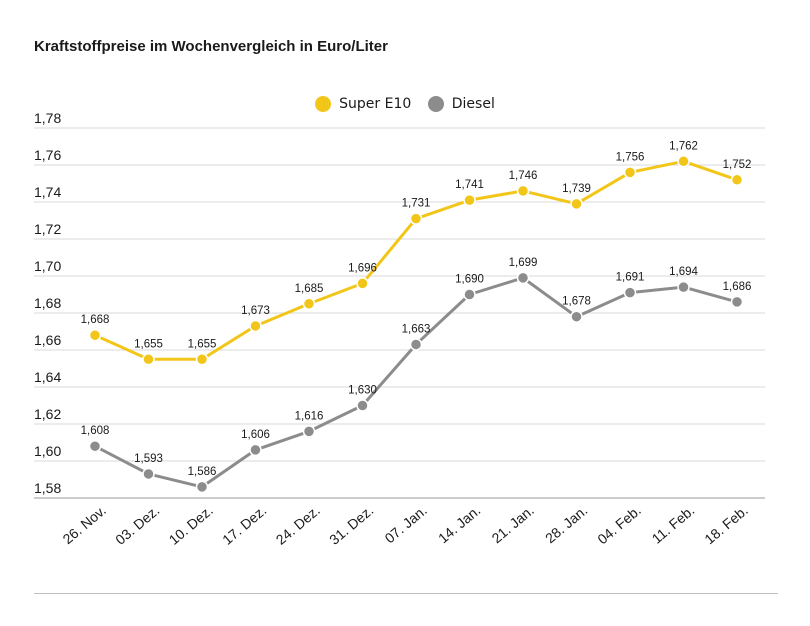  I want to click on data-label-super: 1,696, so click(362, 268).